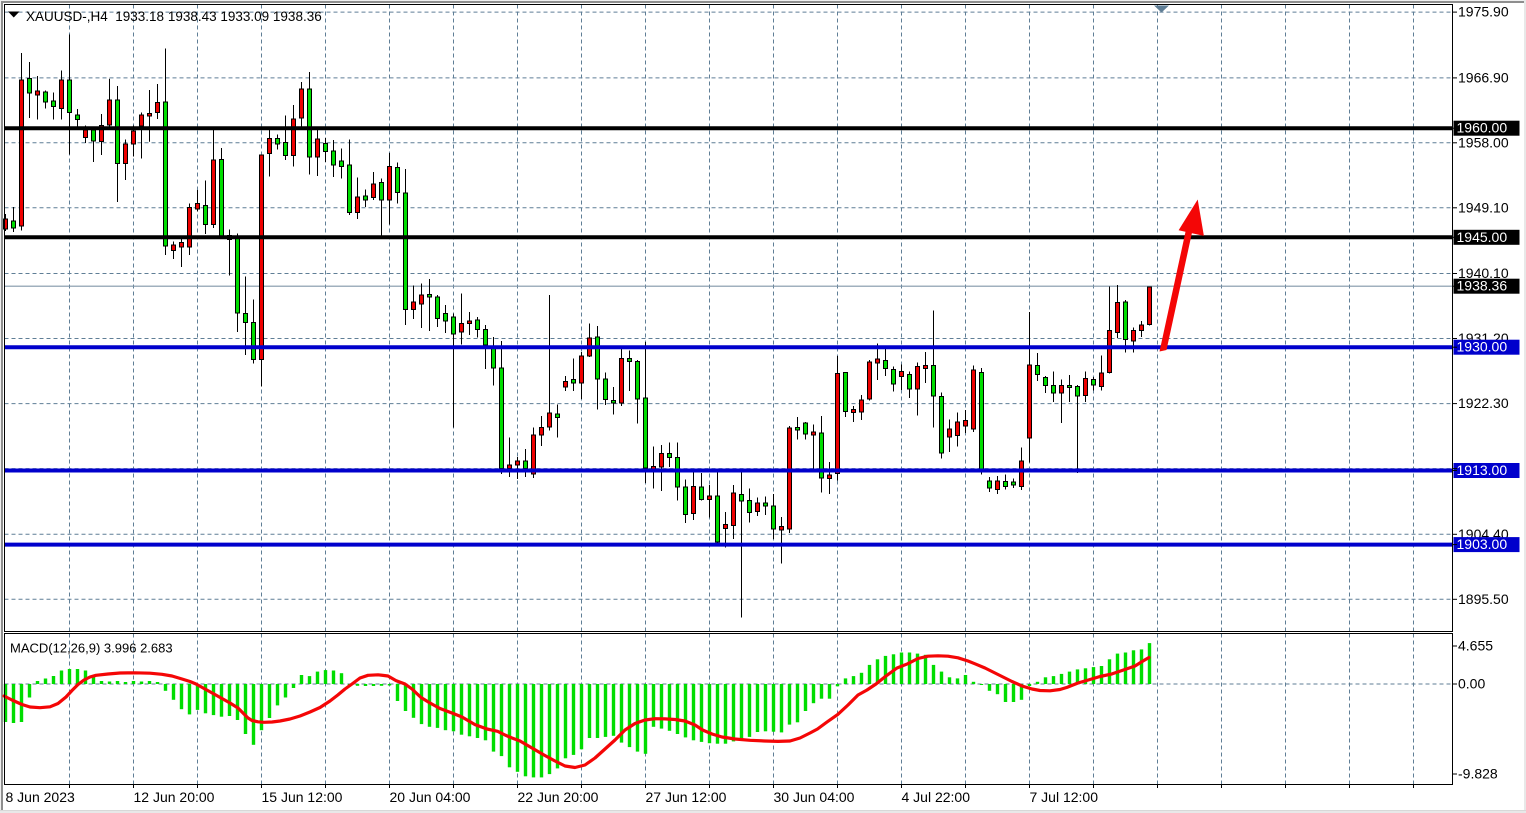 The height and width of the screenshot is (813, 1526). What do you see at coordinates (686, 797) in the screenshot?
I see `svg-text: 27 Jun 12:00` at bounding box center [686, 797].